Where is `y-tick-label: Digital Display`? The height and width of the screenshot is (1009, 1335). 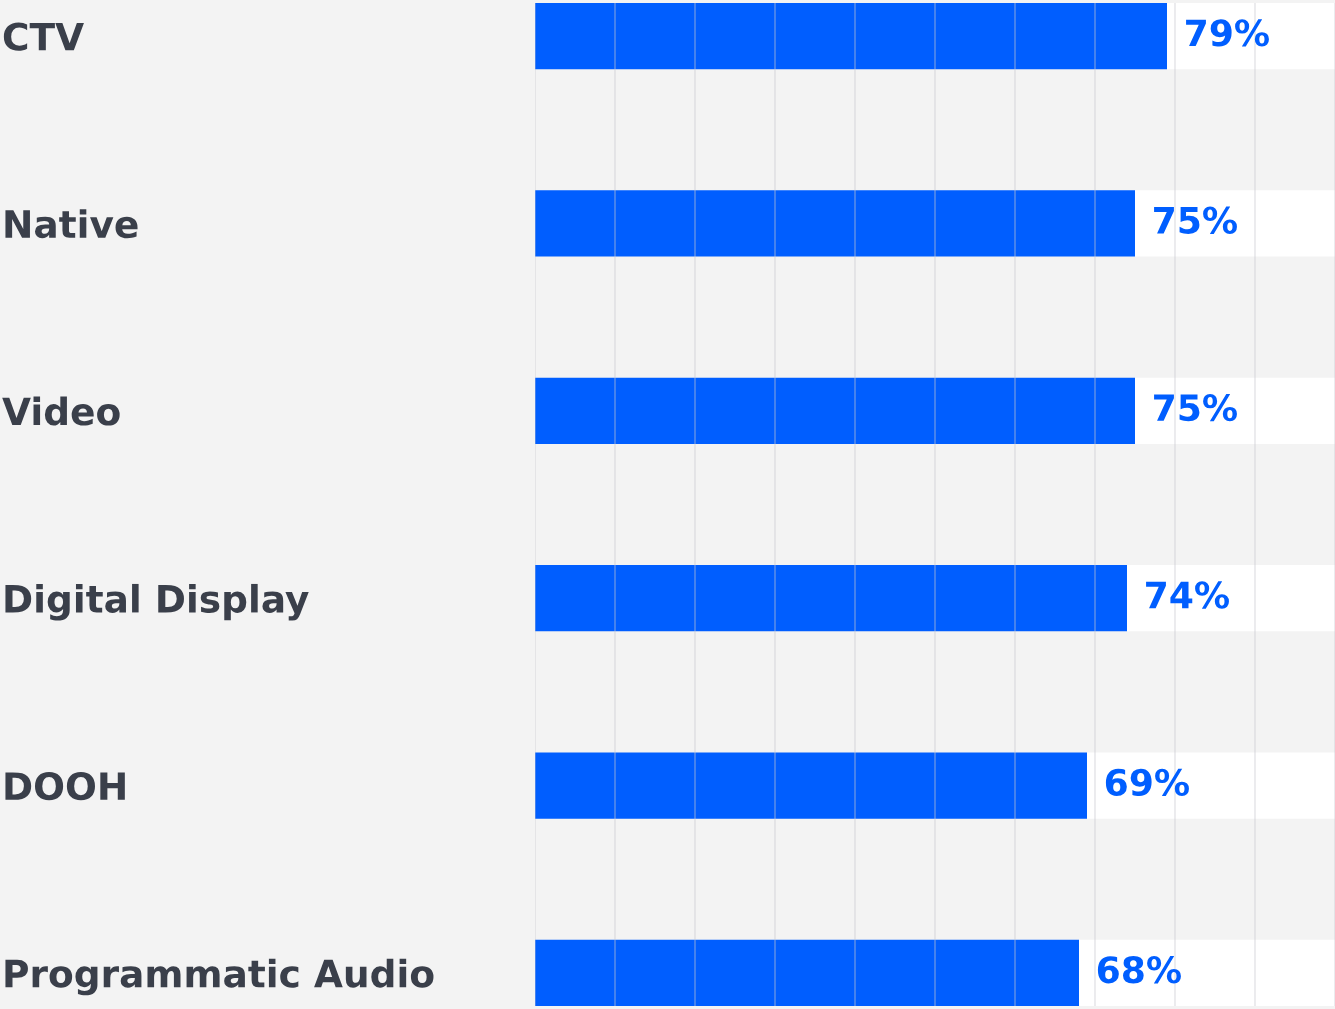
y-tick-label: Digital Display is located at coordinates (157, 602).